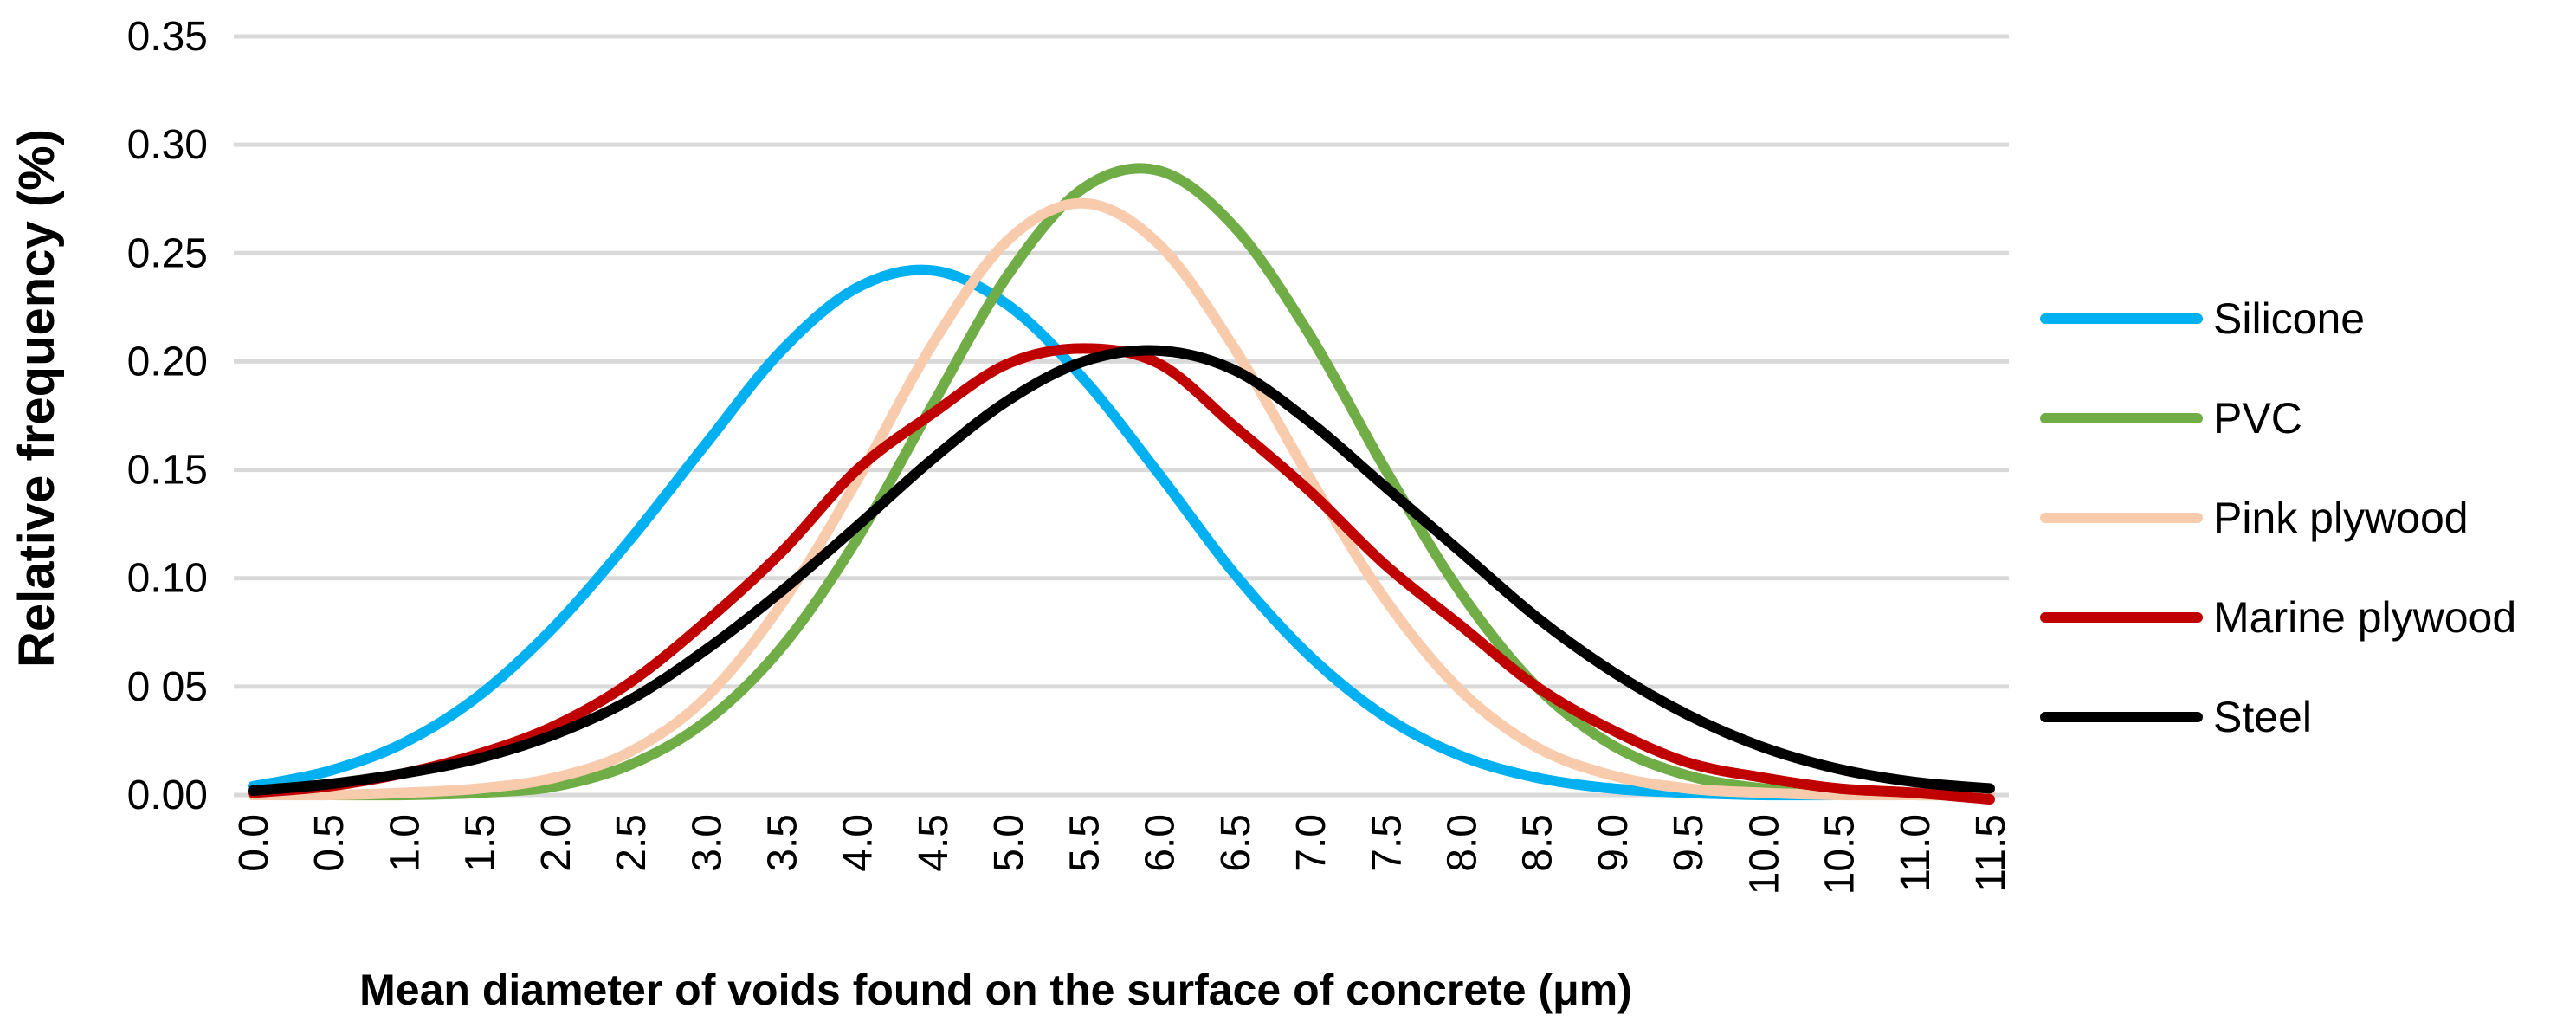  I want to click on legend-label-silicone: Silicone, so click(2289, 318).